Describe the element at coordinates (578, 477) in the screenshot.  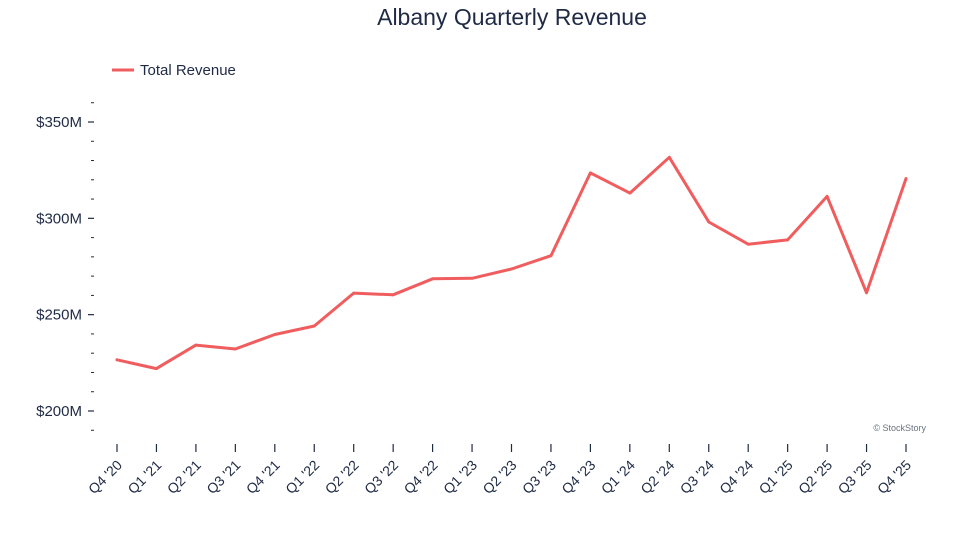
I see `x-tick-label: Q4 '23` at that location.